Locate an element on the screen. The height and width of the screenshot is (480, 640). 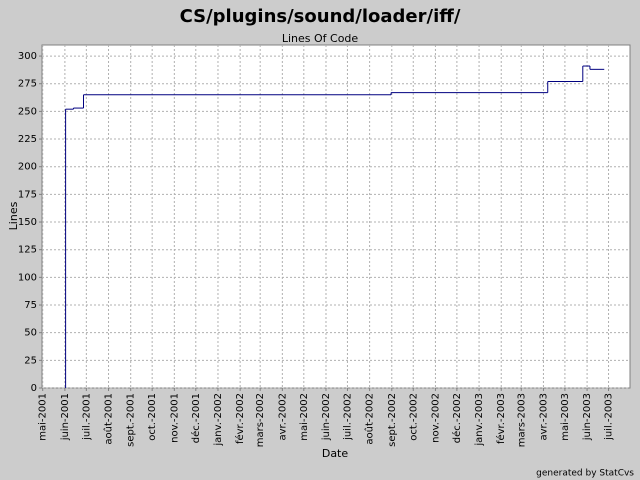
x-tick-label: déc.-2001 is located at coordinates (196, 418).